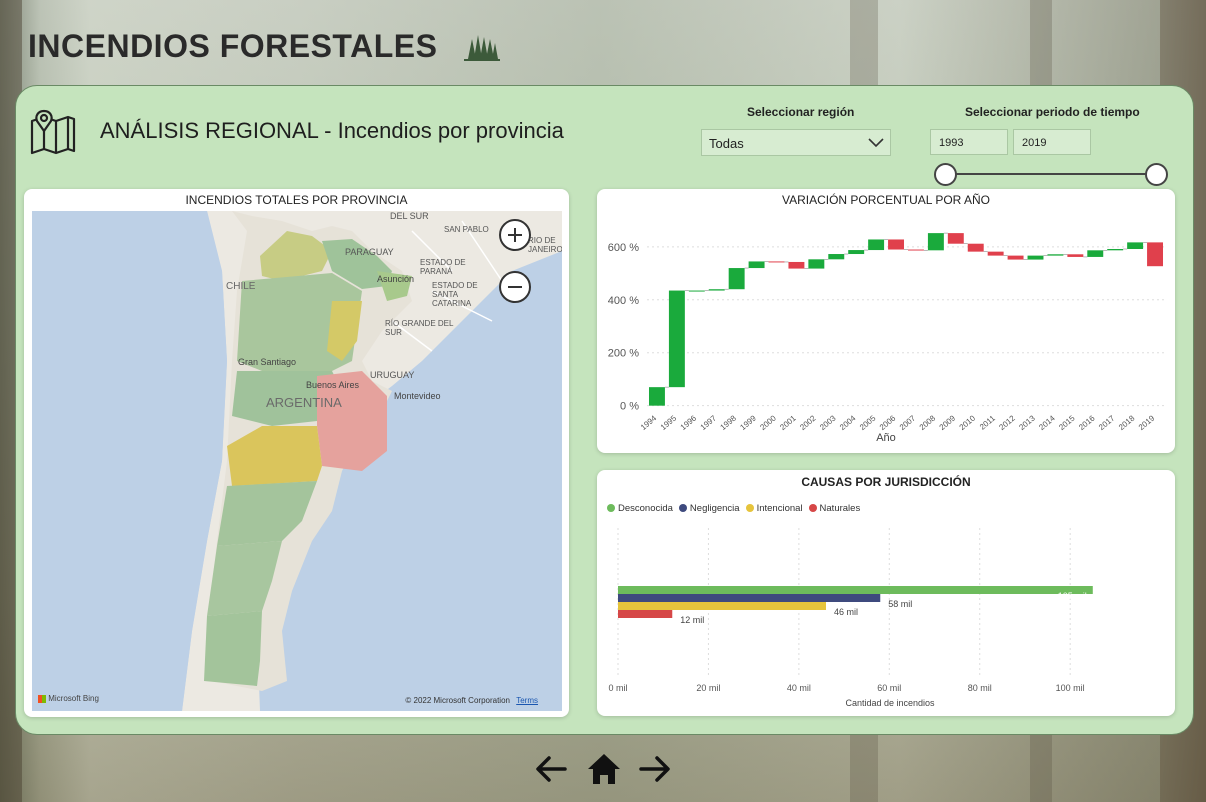  Describe the element at coordinates (876, 143) in the screenshot. I see `chevron-down-icon` at that location.